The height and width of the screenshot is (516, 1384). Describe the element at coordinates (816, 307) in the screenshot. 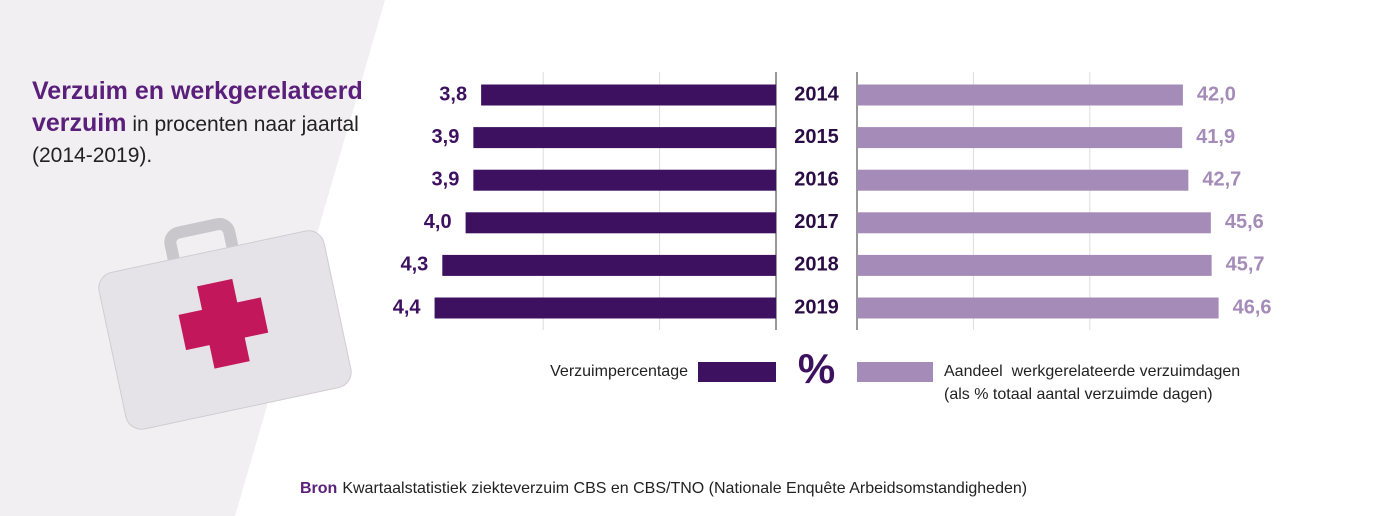

I see `category-label: 2019` at that location.